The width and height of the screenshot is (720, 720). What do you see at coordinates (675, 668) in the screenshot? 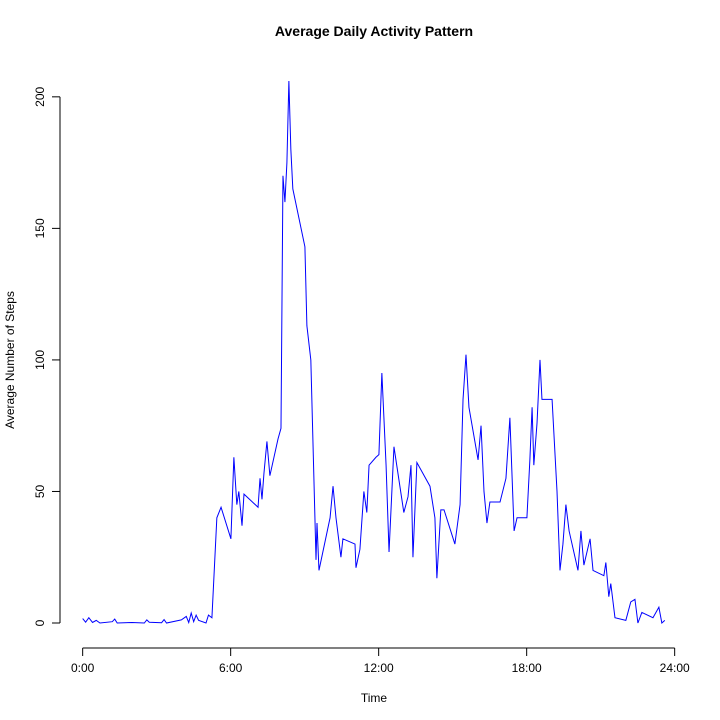
I see `x-tick-label: 24:00` at bounding box center [675, 668].